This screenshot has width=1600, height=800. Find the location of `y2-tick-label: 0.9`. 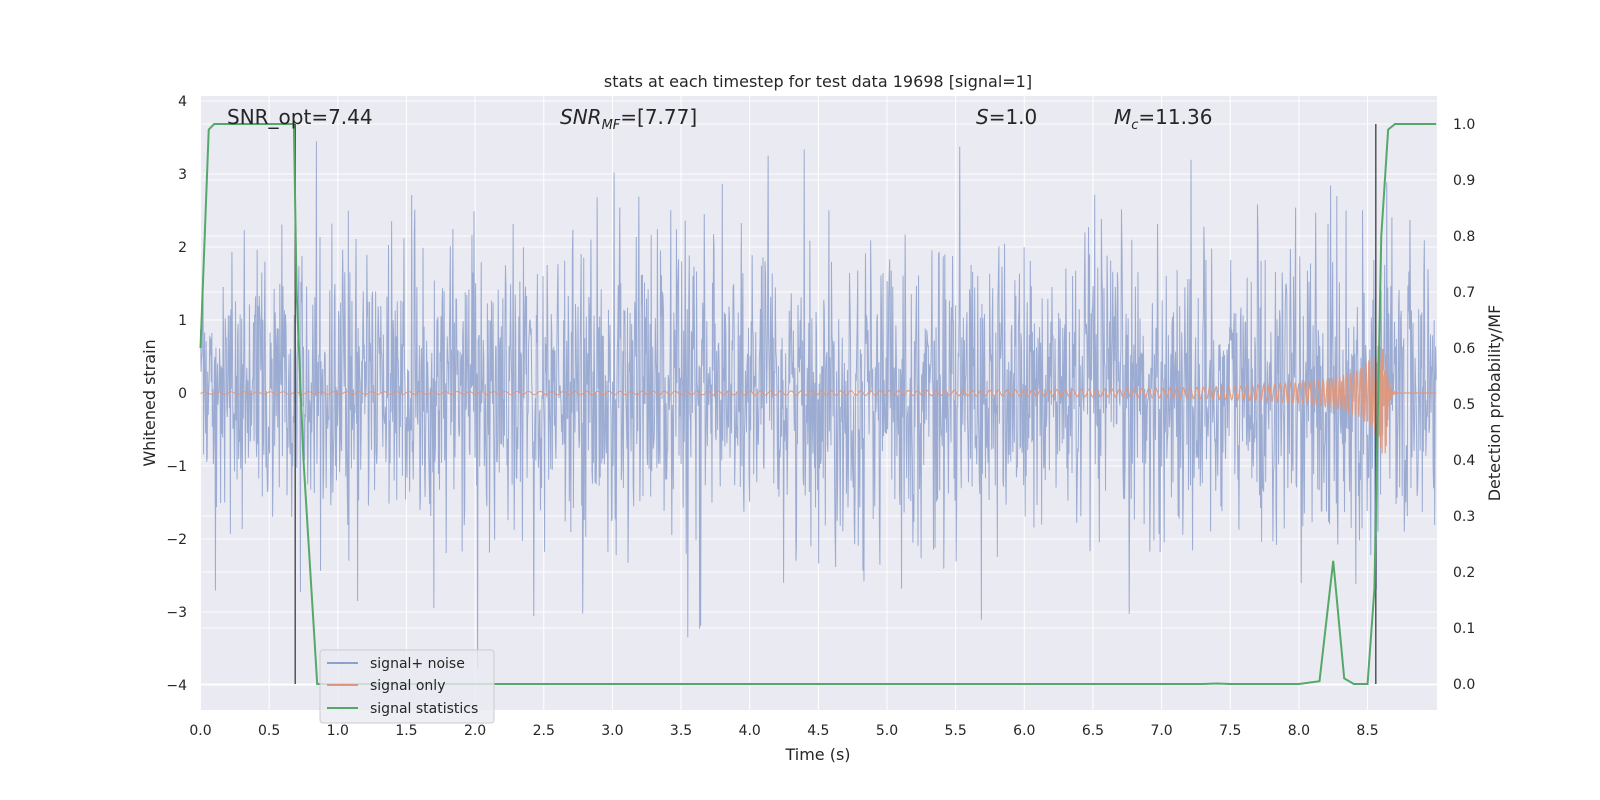

y2-tick-label: 0.9 is located at coordinates (1464, 181).